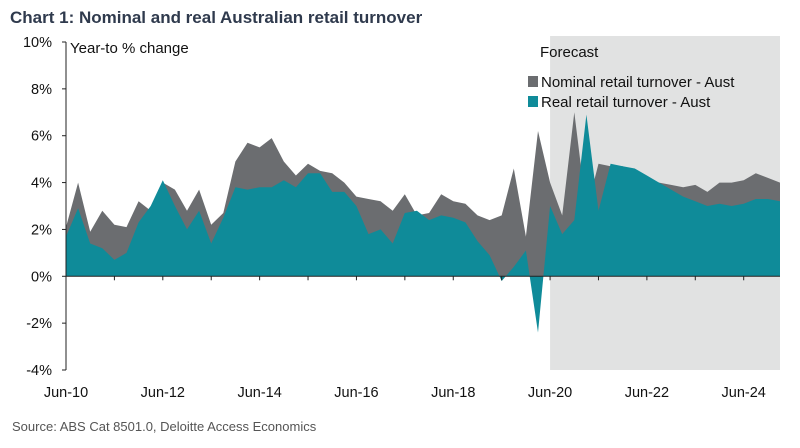 This screenshot has height=448, width=800. Describe the element at coordinates (41, 230) in the screenshot. I see `y-tick-label: 2%` at that location.